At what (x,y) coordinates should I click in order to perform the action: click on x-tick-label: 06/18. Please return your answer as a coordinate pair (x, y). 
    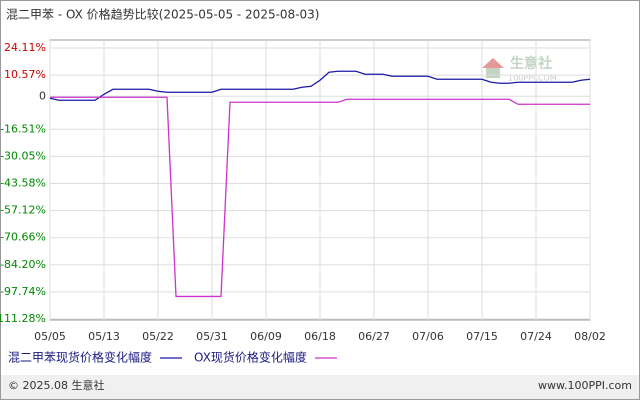
    Looking at the image, I should click on (320, 336).